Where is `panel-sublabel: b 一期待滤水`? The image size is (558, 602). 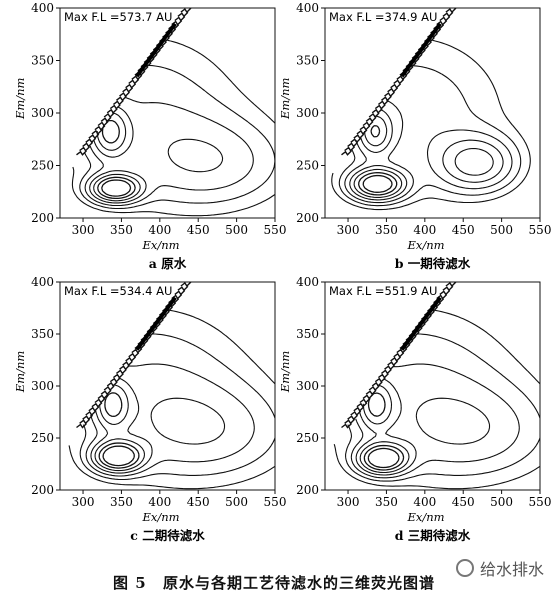 panel-sublabel: b 一期待滤水 is located at coordinates (433, 263).